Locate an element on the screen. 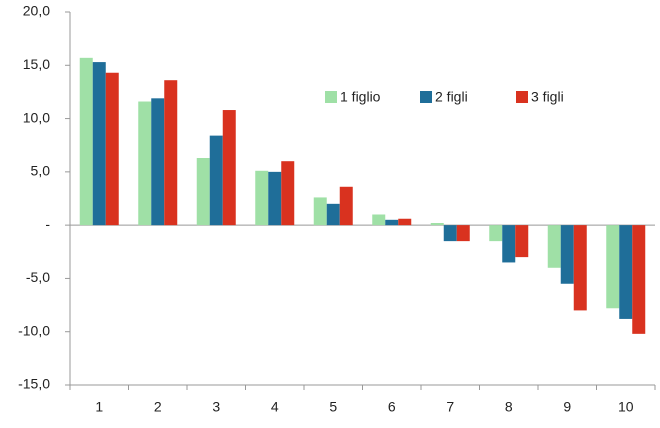  y-tick-label: -15,0 is located at coordinates (34, 384).